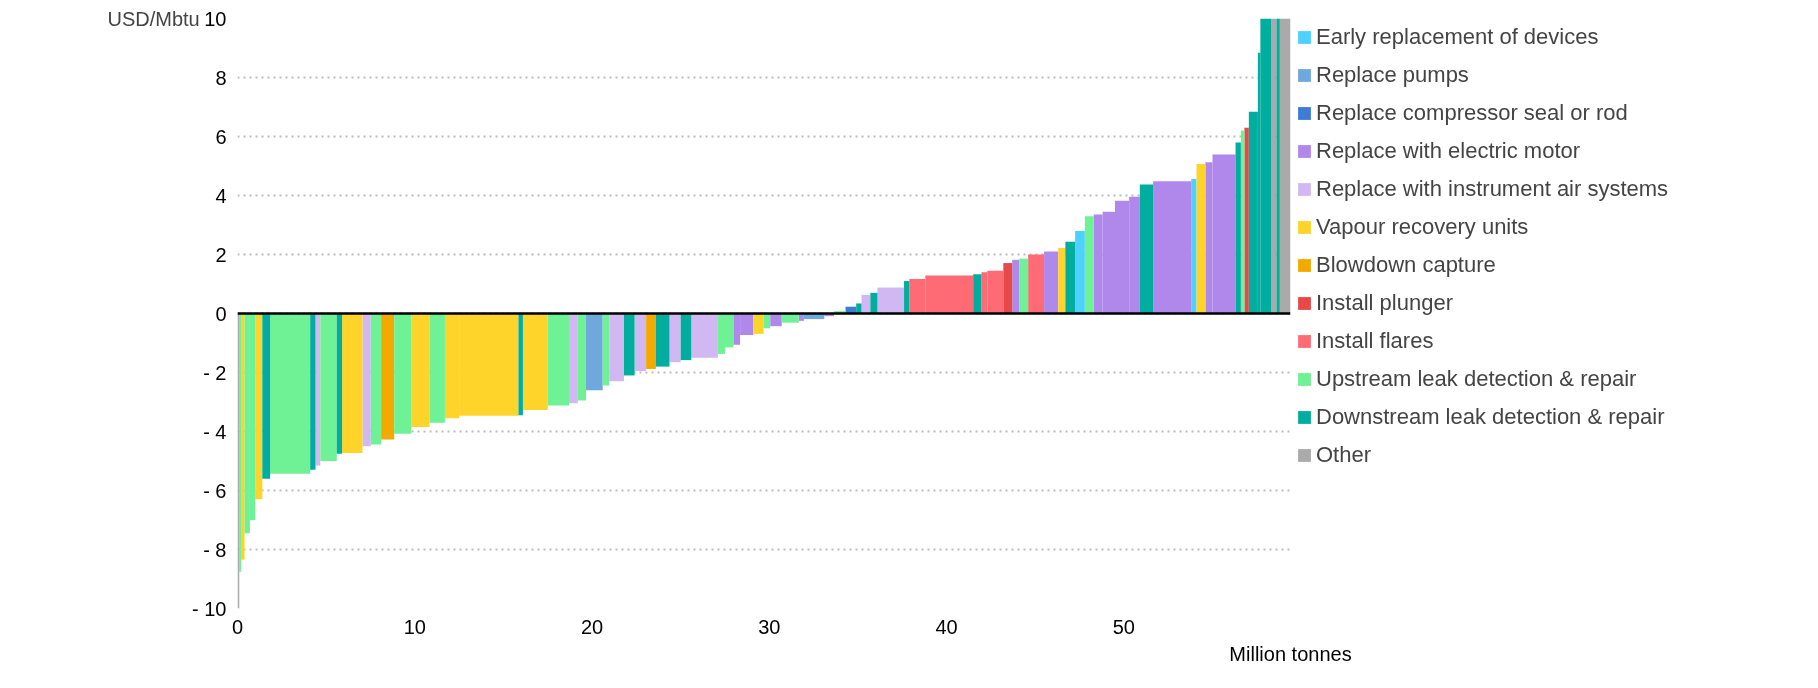 The height and width of the screenshot is (688, 1818). I want to click on legend-label: Install flares, so click(1375, 341).